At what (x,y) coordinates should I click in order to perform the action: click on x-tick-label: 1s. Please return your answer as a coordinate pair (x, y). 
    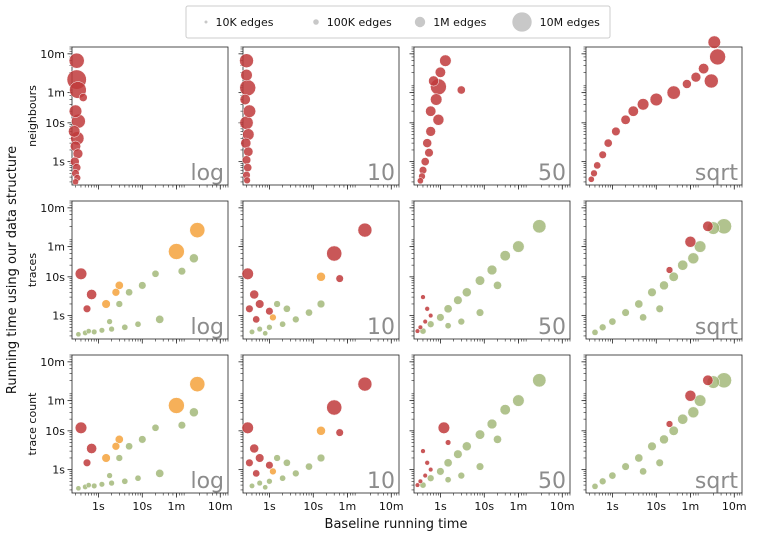
    Looking at the image, I should click on (612, 506).